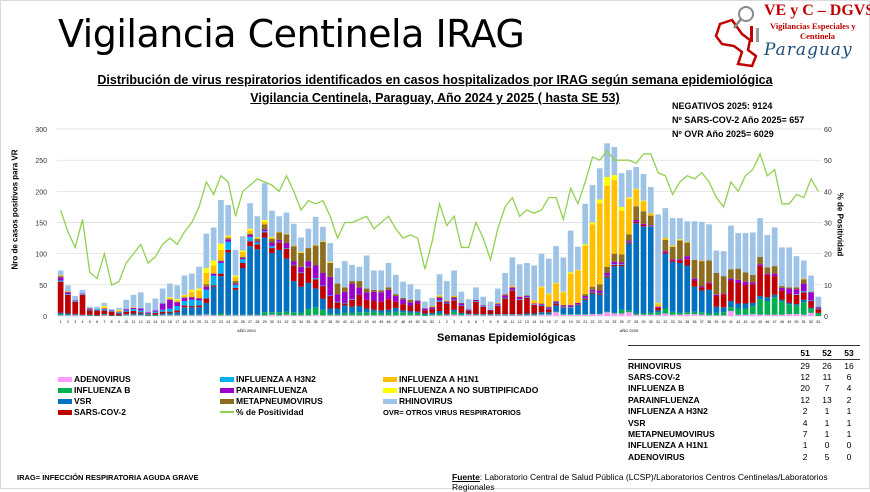 This screenshot has width=870, height=492. I want to click on x-tick-label: 50, so click(797, 322).